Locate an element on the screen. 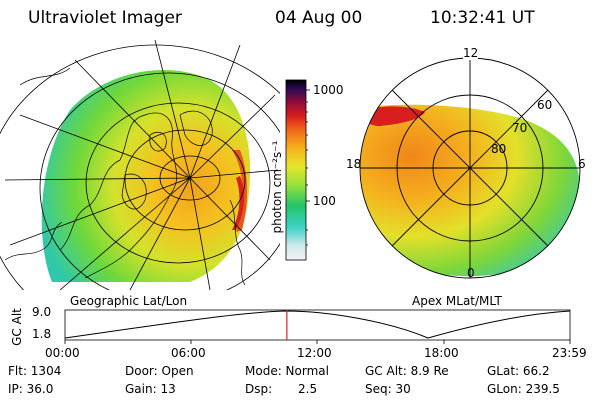  info-ip: IP: 36.0 is located at coordinates (31, 389).